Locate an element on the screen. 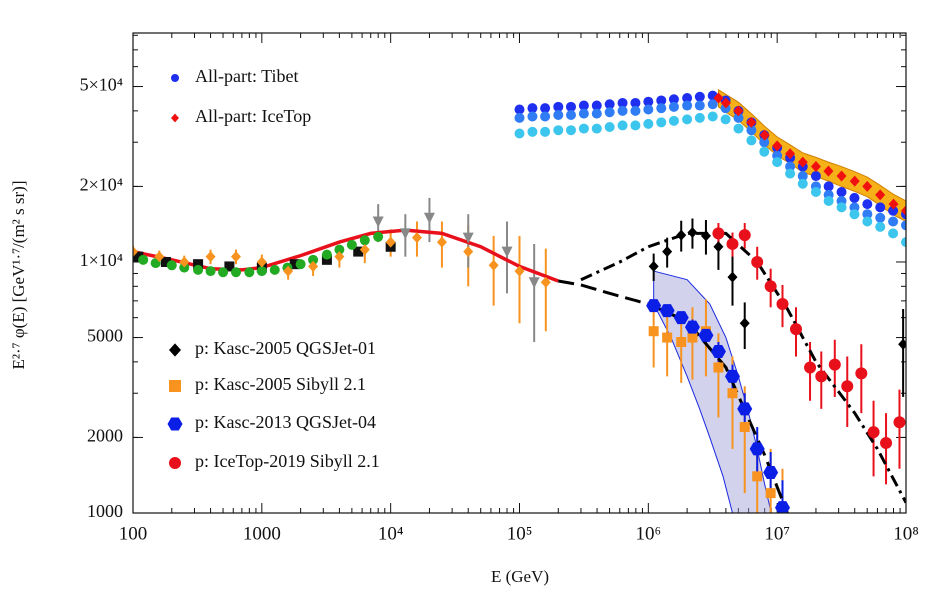 This screenshot has width=926, height=592. x-tick-label: 1000 is located at coordinates (262, 533).